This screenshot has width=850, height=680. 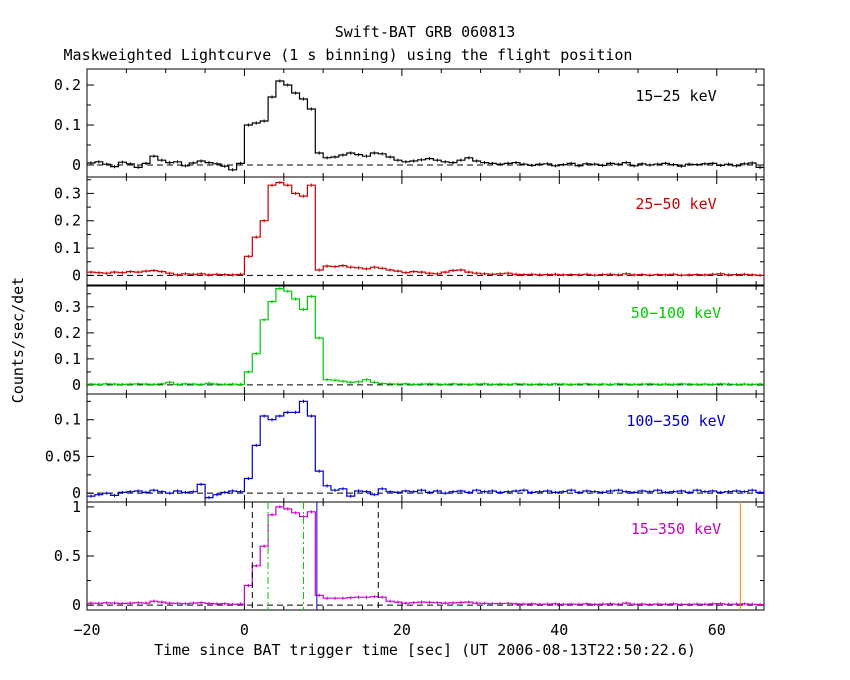 What do you see at coordinates (86, 630) in the screenshot?
I see `x-tick-label: −20` at bounding box center [86, 630].